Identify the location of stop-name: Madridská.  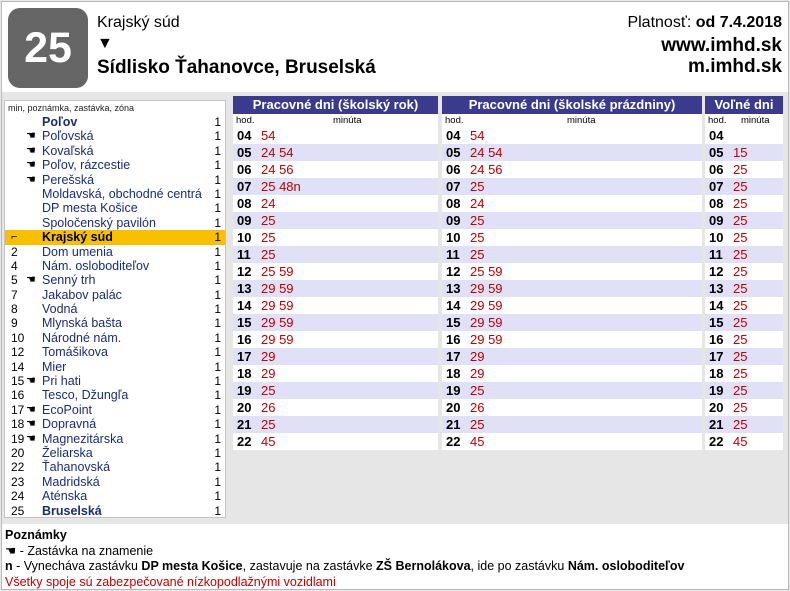
(71, 481).